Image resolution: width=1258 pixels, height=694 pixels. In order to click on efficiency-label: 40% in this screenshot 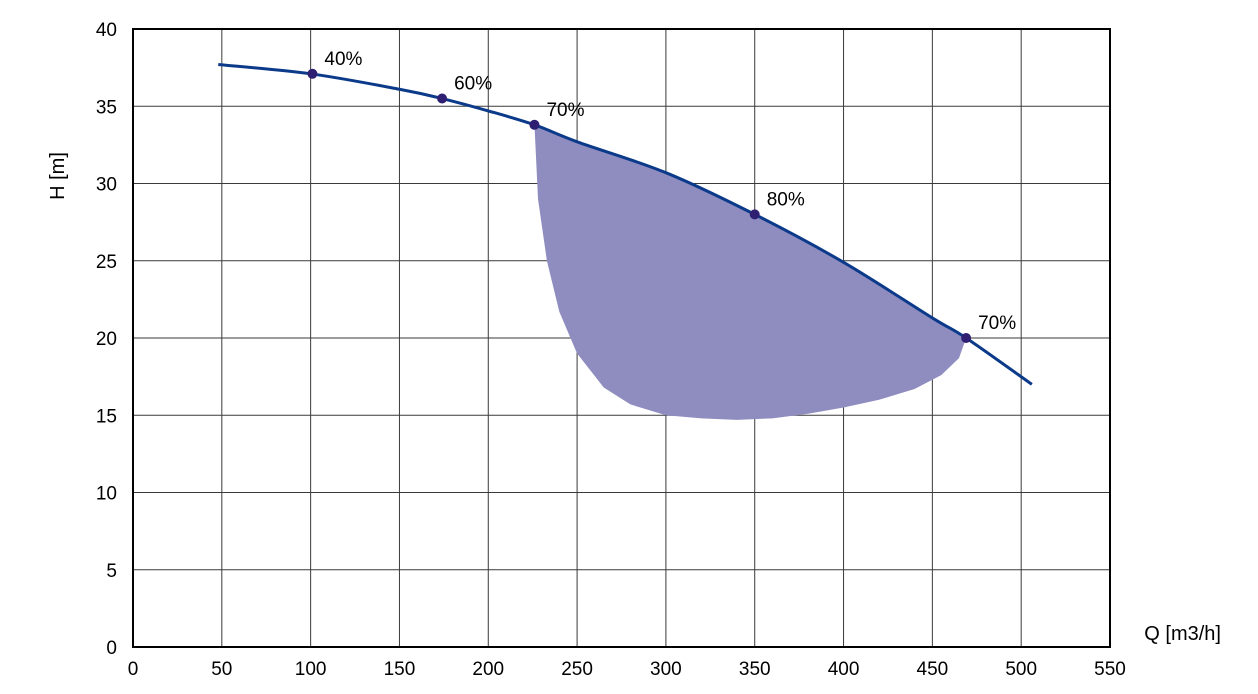, I will do `click(343, 59)`.